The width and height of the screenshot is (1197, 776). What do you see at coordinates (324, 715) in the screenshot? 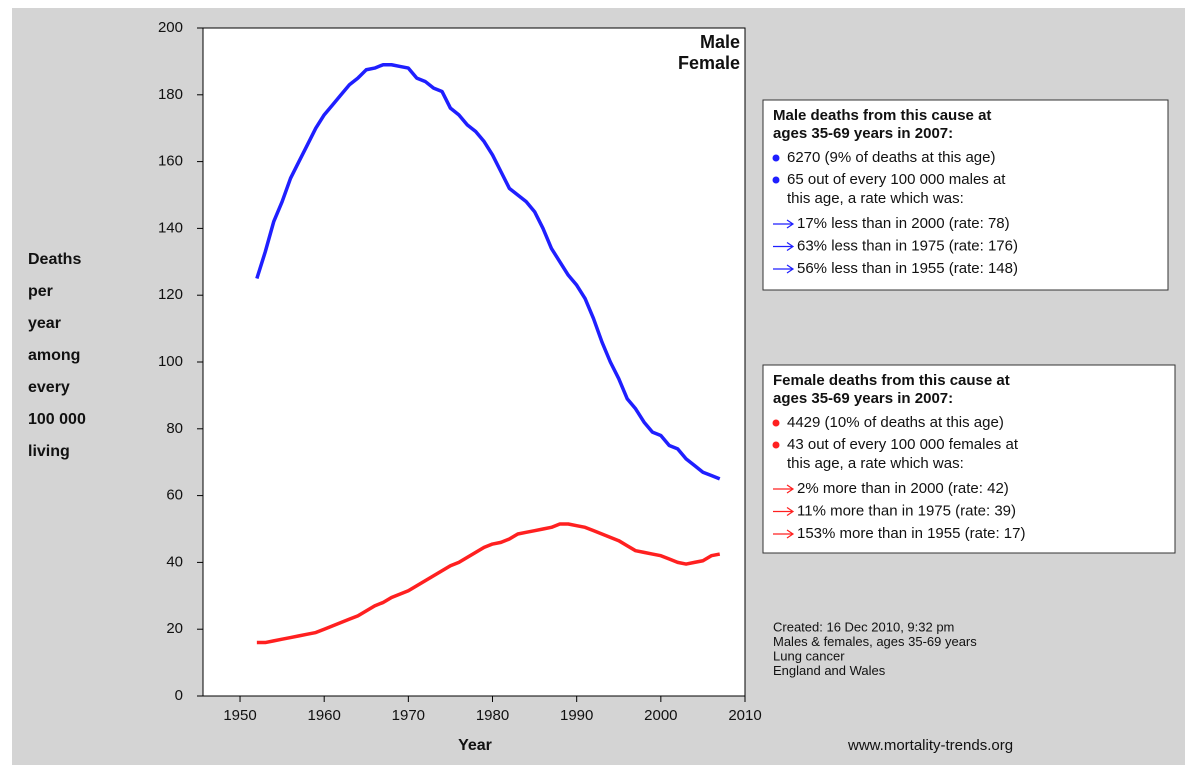
I see `x-tick-label: 1960` at bounding box center [324, 715].